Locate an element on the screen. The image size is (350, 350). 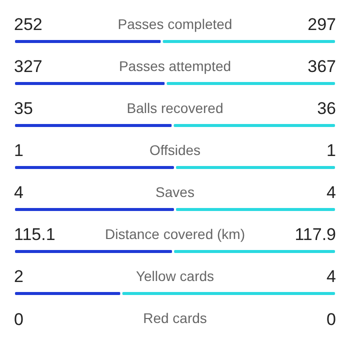
chart-title: Yellow cards is located at coordinates (175, 276).